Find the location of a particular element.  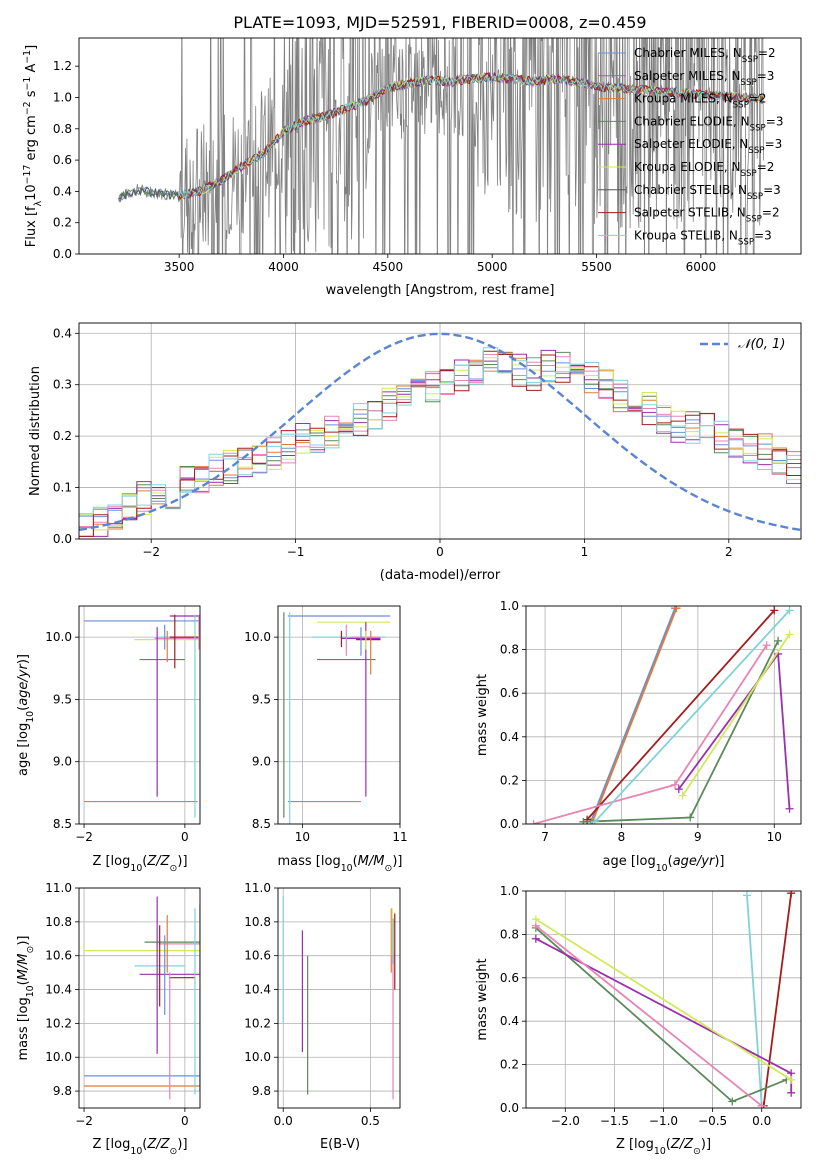

spectrum-ytick-label: 0.6 is located at coordinates (62, 160).